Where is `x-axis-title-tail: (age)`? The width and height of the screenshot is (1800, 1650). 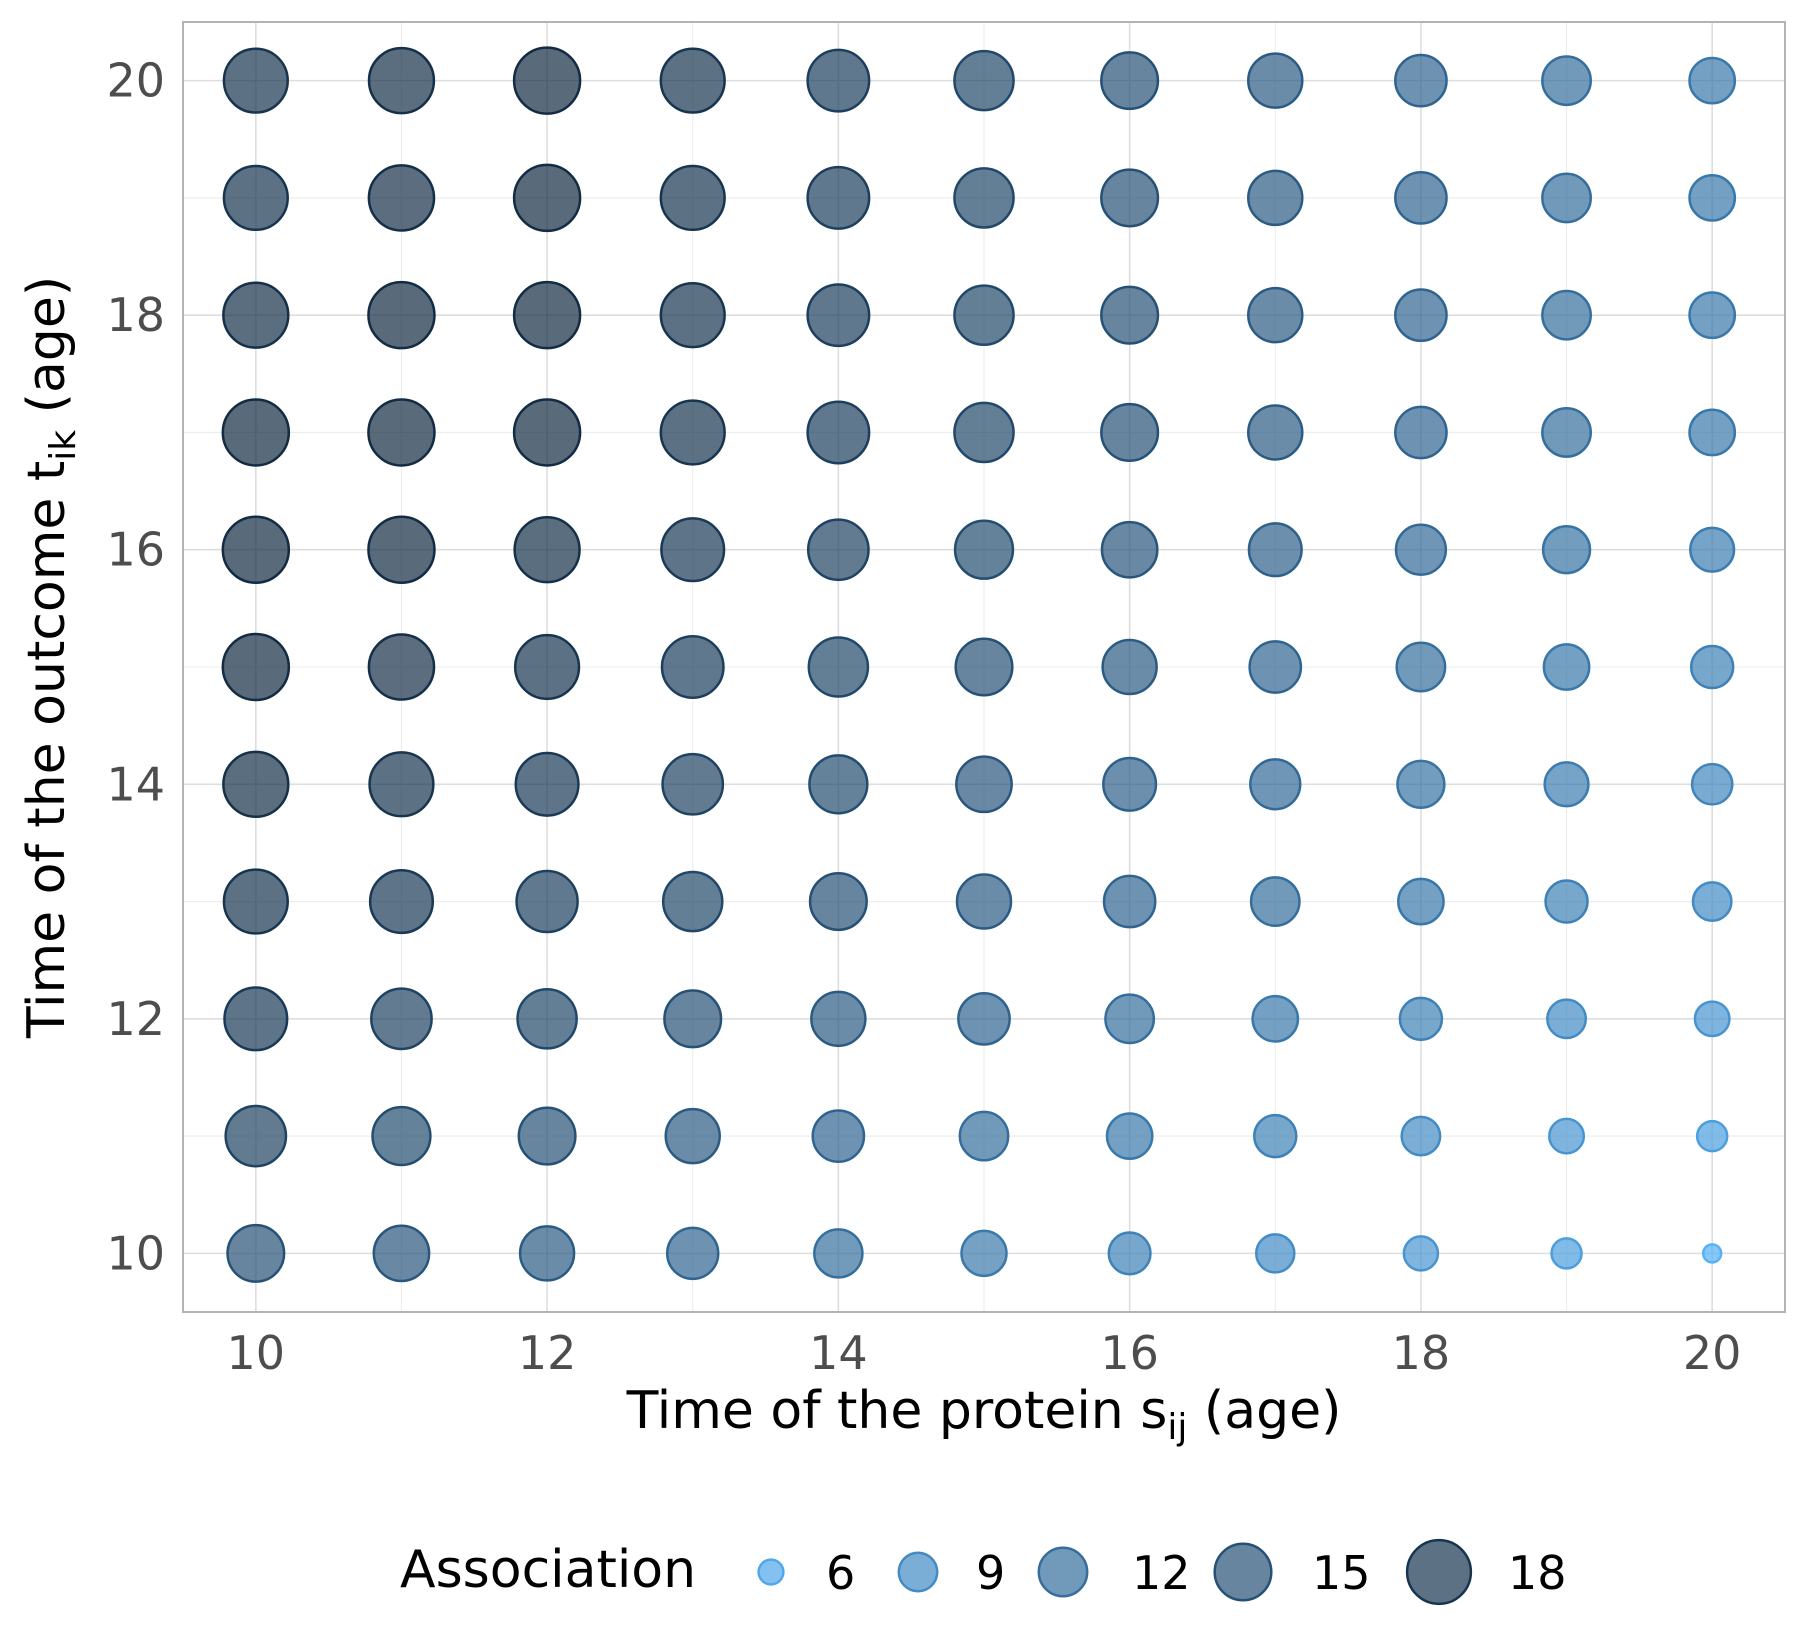 x-axis-title-tail: (age) is located at coordinates (1264, 1411).